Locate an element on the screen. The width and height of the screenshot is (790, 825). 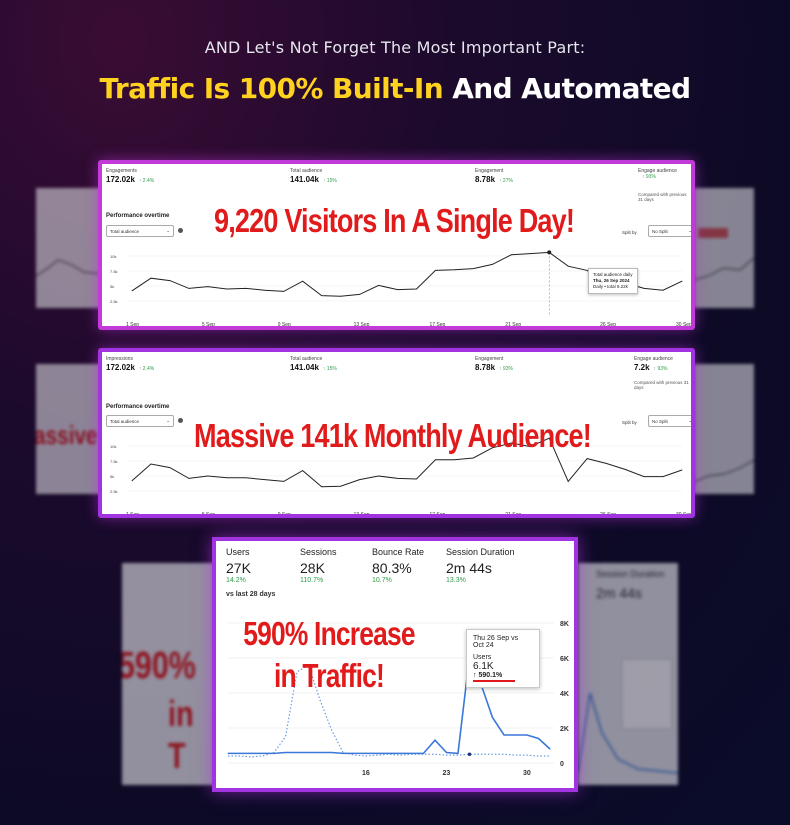
overlay-headline-1: 9,220 Visitors In A Single Day! is located at coordinates (394, 220).